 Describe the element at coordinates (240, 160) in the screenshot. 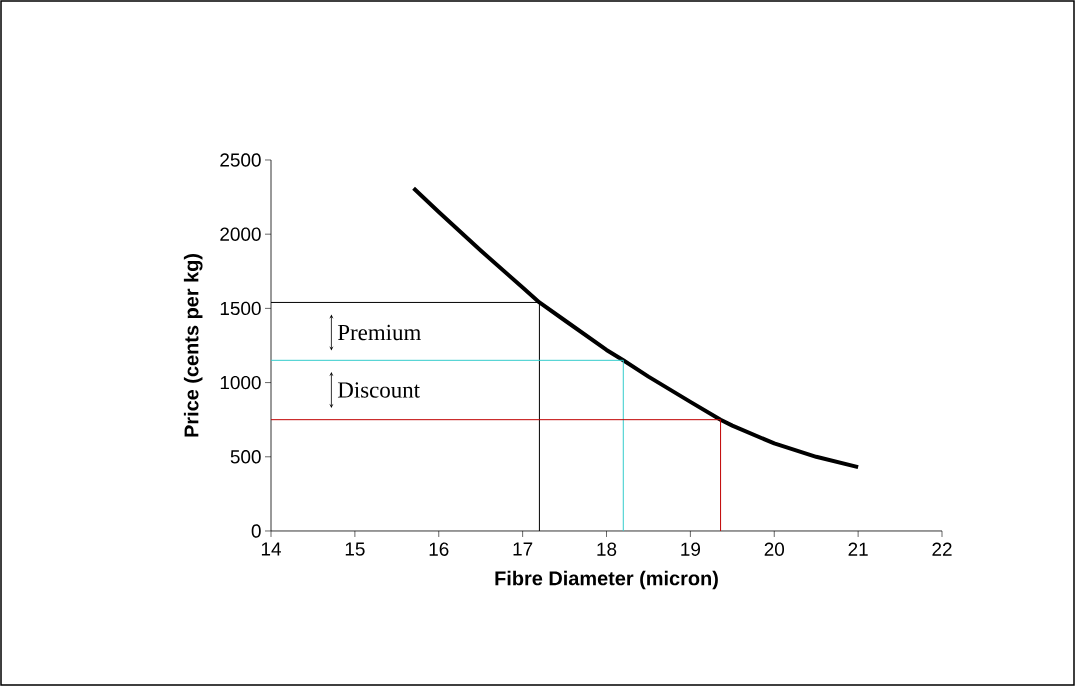

I see `y-tick-label: 2500` at that location.